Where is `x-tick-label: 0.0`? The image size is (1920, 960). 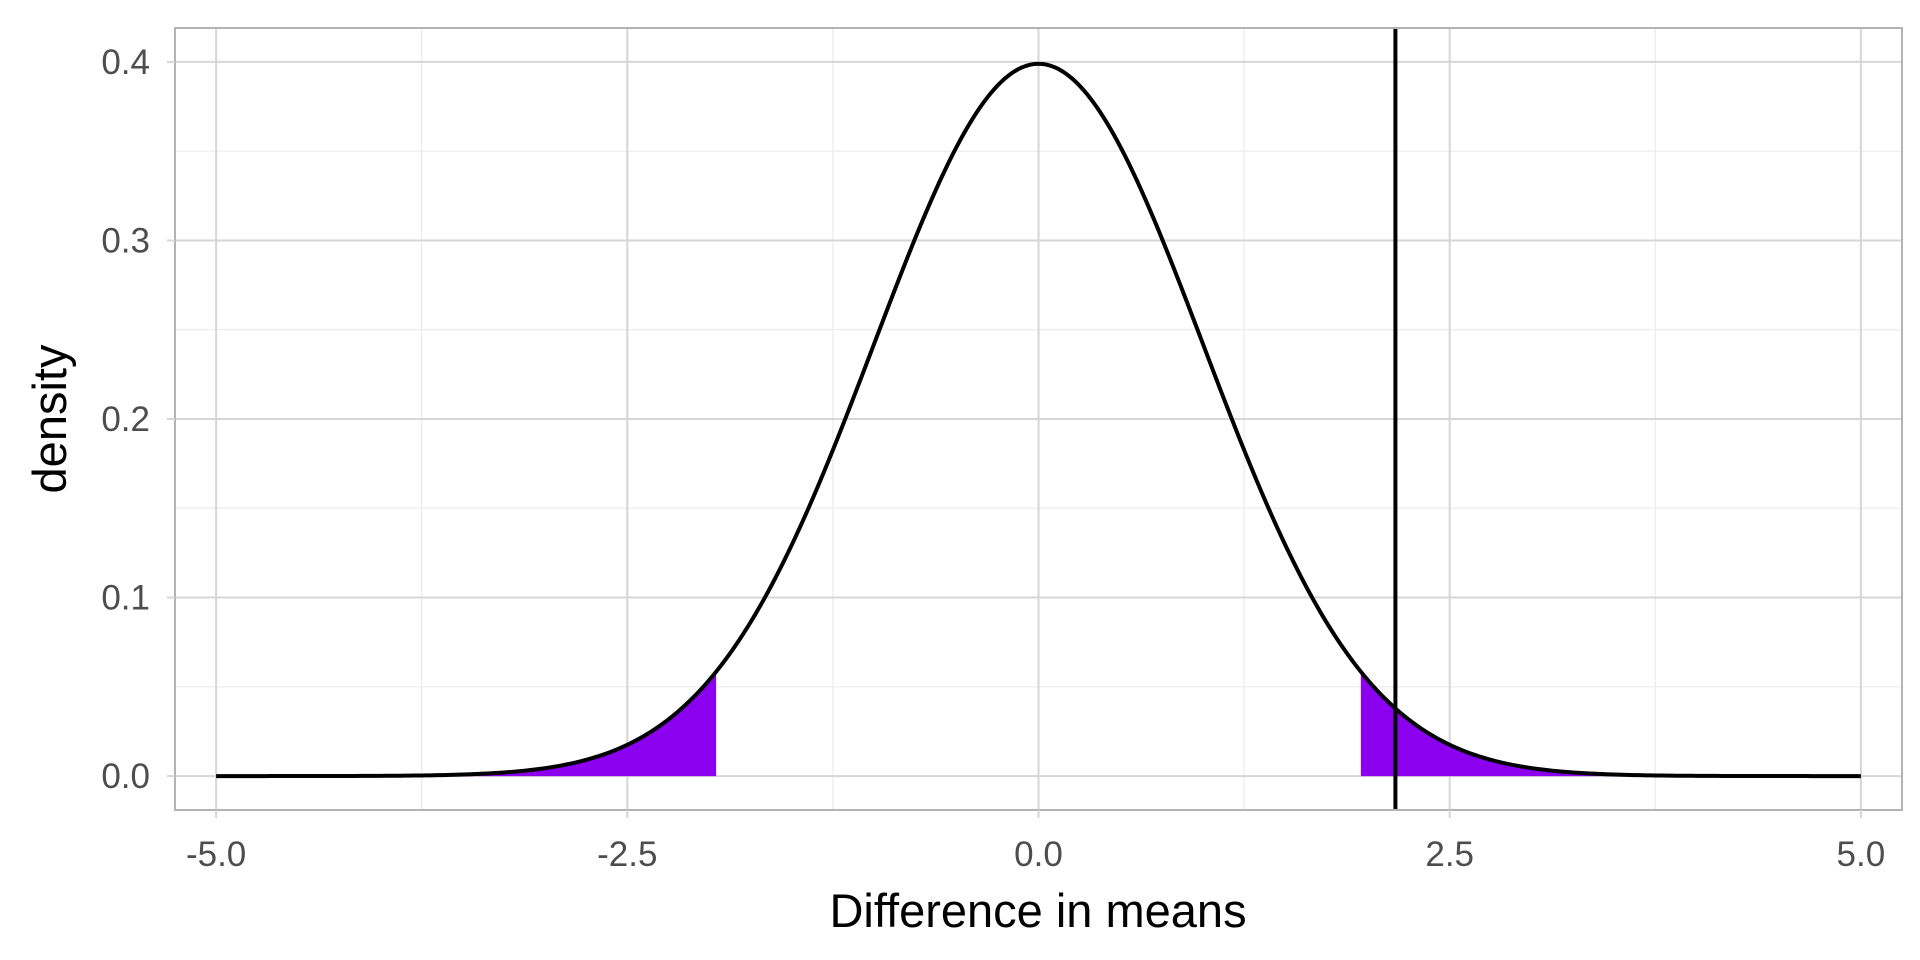 x-tick-label: 0.0 is located at coordinates (1038, 854).